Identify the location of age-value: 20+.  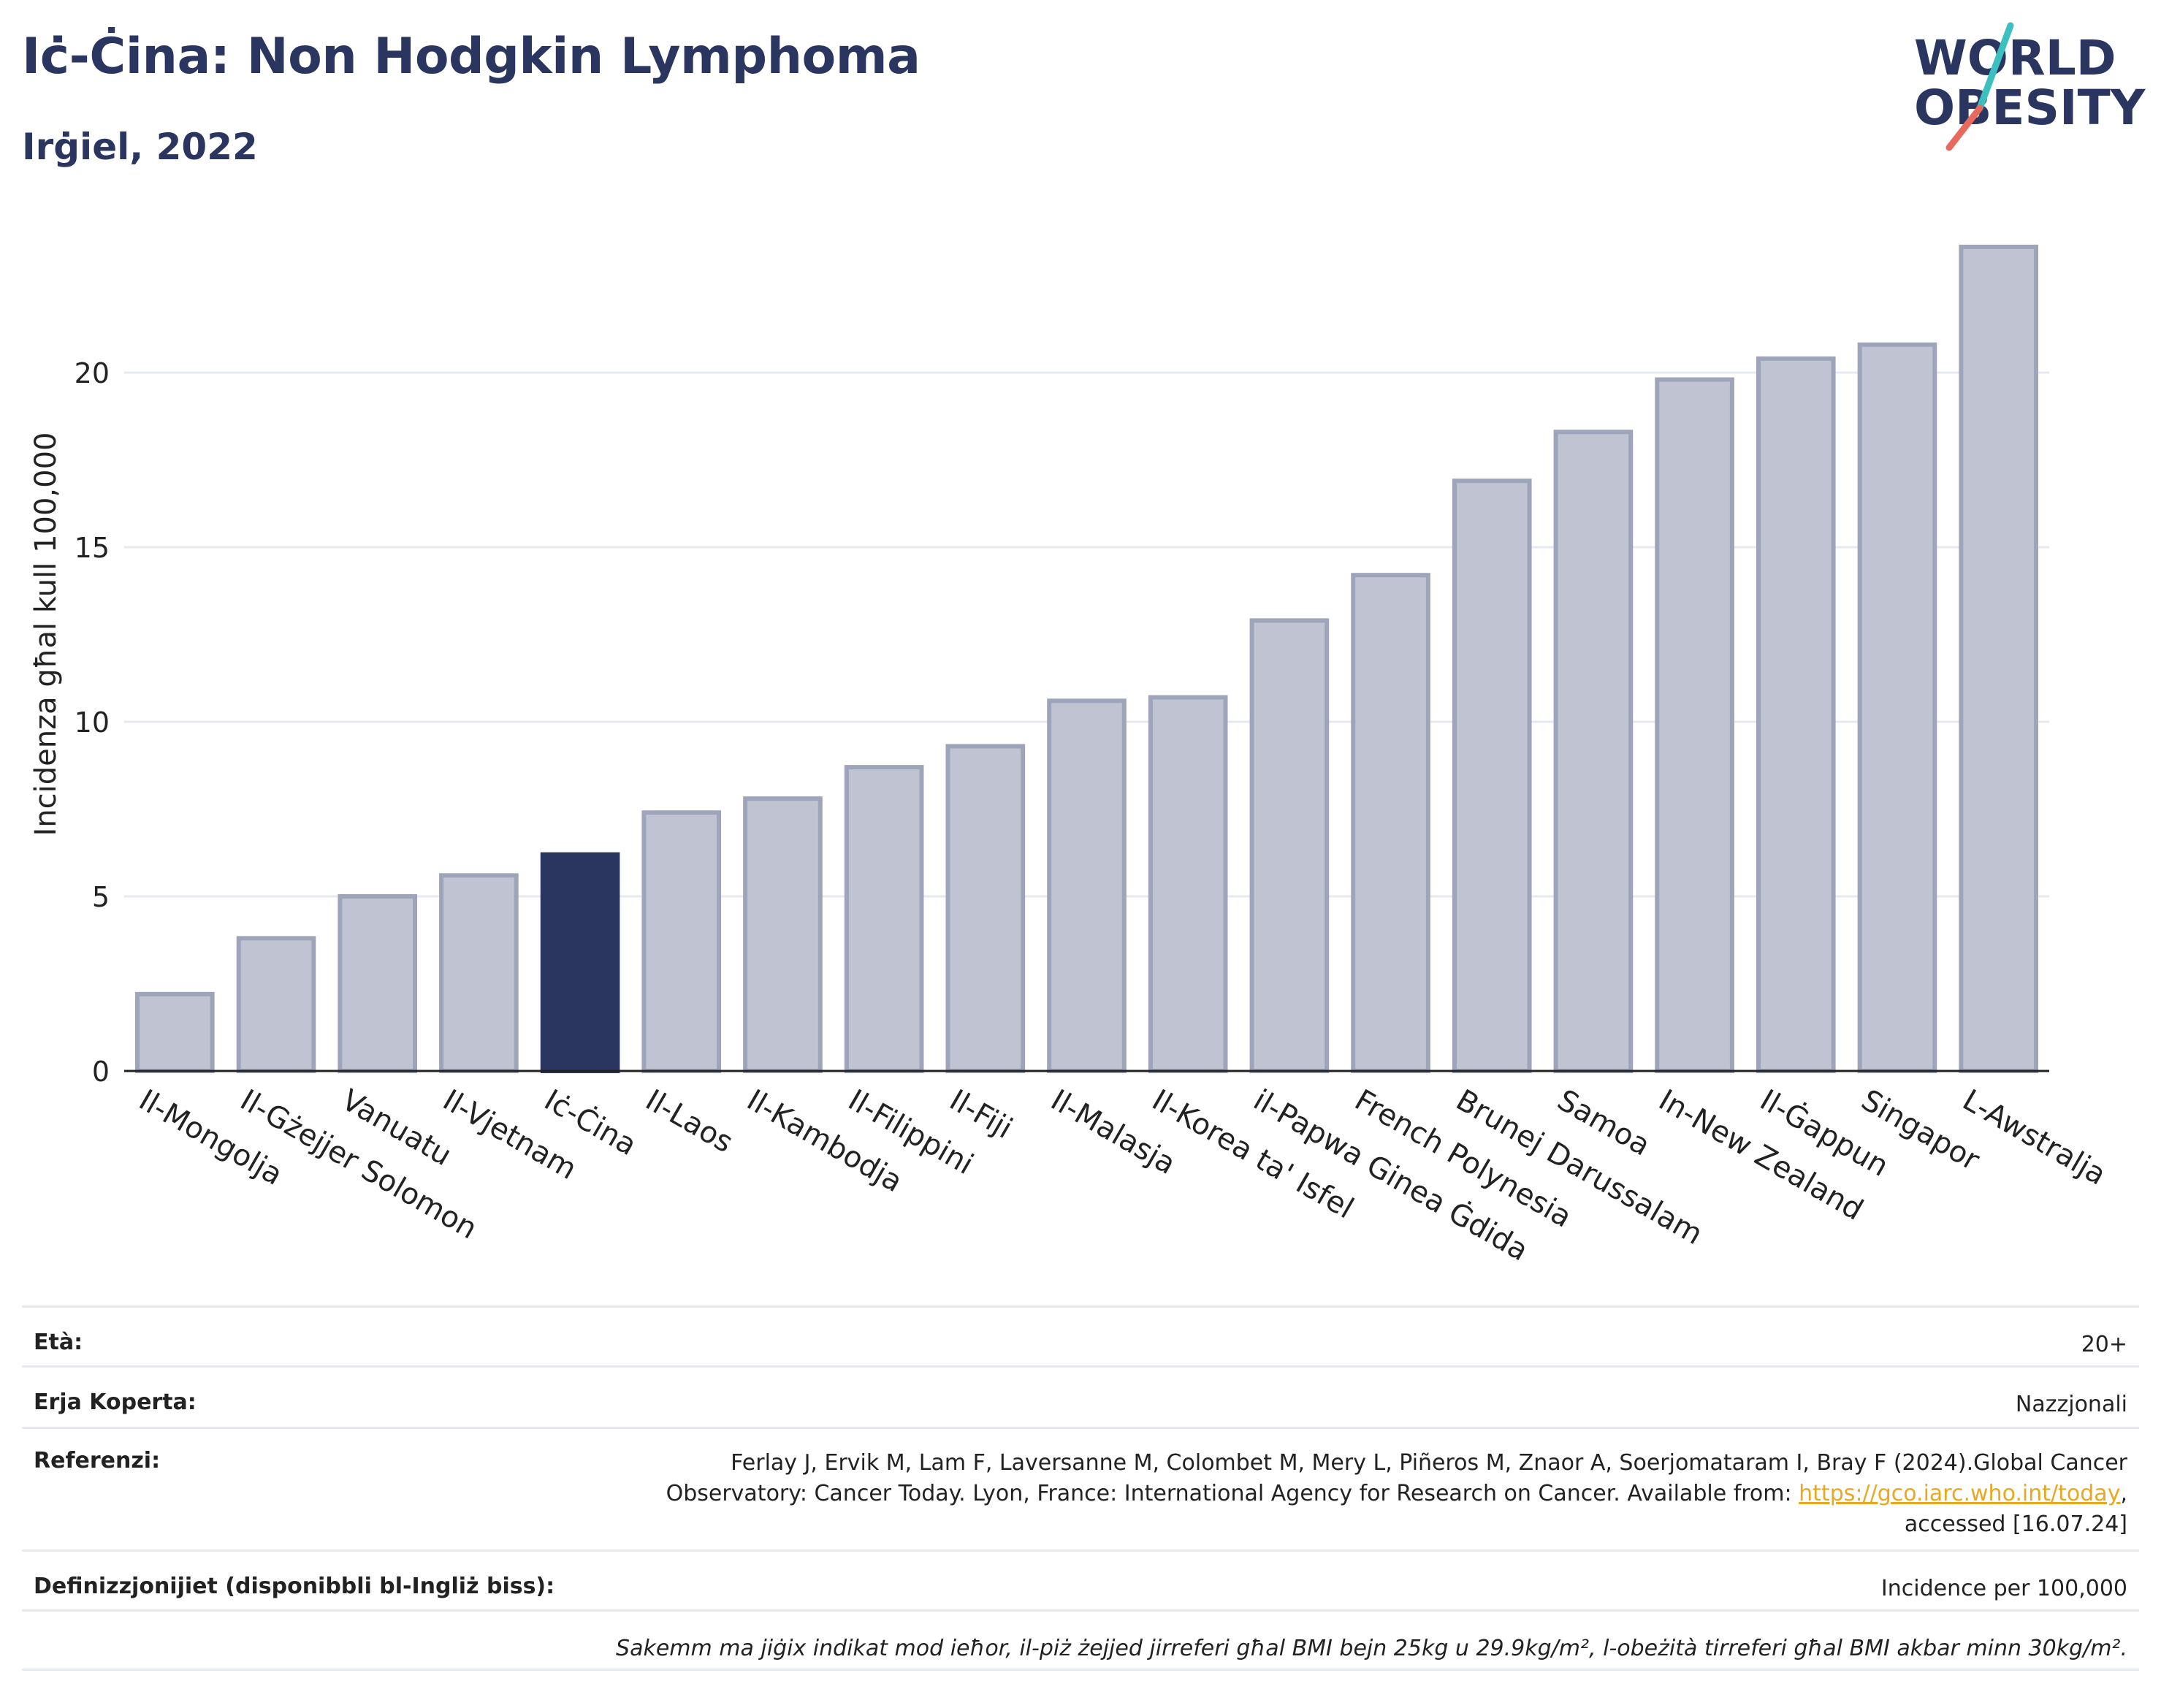
(2104, 1344).